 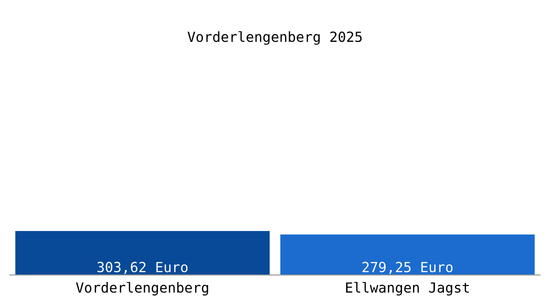 What do you see at coordinates (142, 268) in the screenshot?
I see `data-label: 303,62 Euro` at bounding box center [142, 268].